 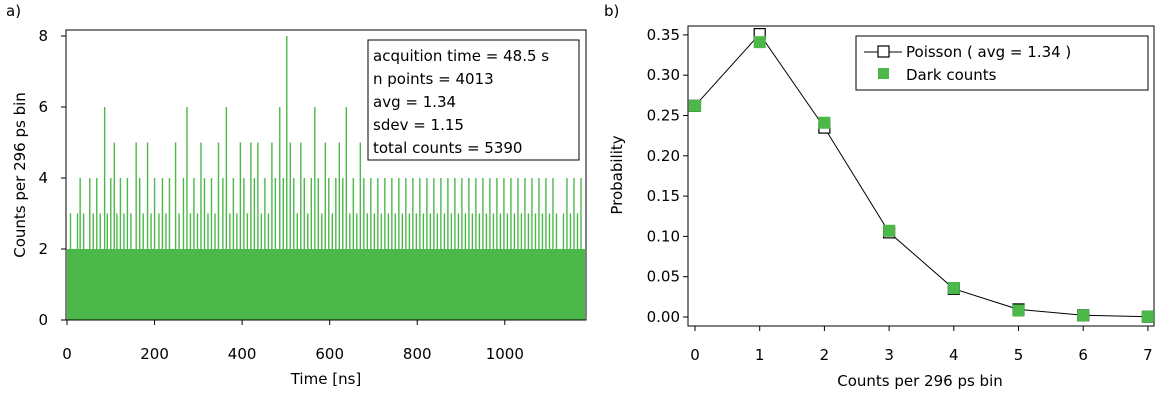 What do you see at coordinates (433, 79) in the screenshot?
I see `stat-n-points: n points = 4013` at bounding box center [433, 79].